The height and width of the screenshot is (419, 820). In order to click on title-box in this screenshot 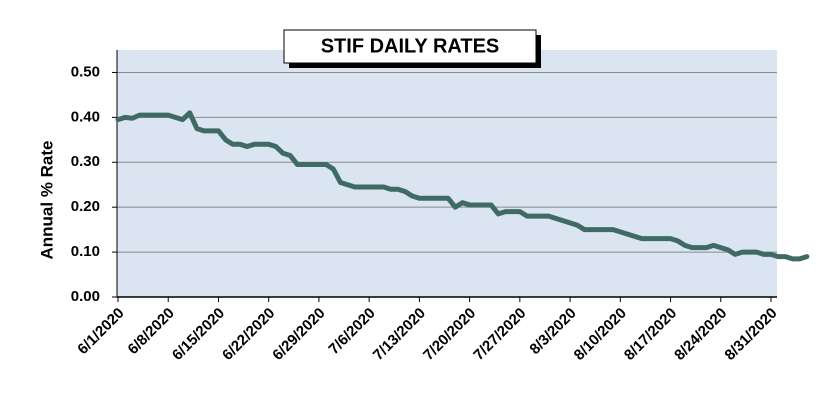, I will do `click(410, 46)`.